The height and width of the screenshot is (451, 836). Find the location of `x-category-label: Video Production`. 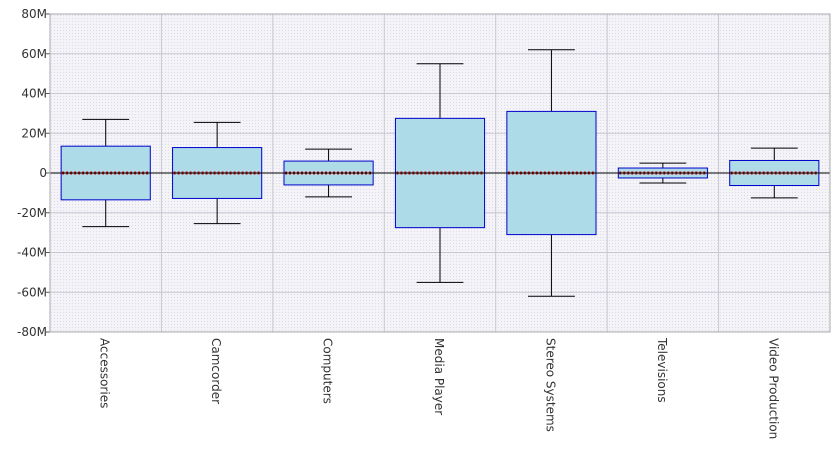

x-category-label: Video Production is located at coordinates (773, 388).